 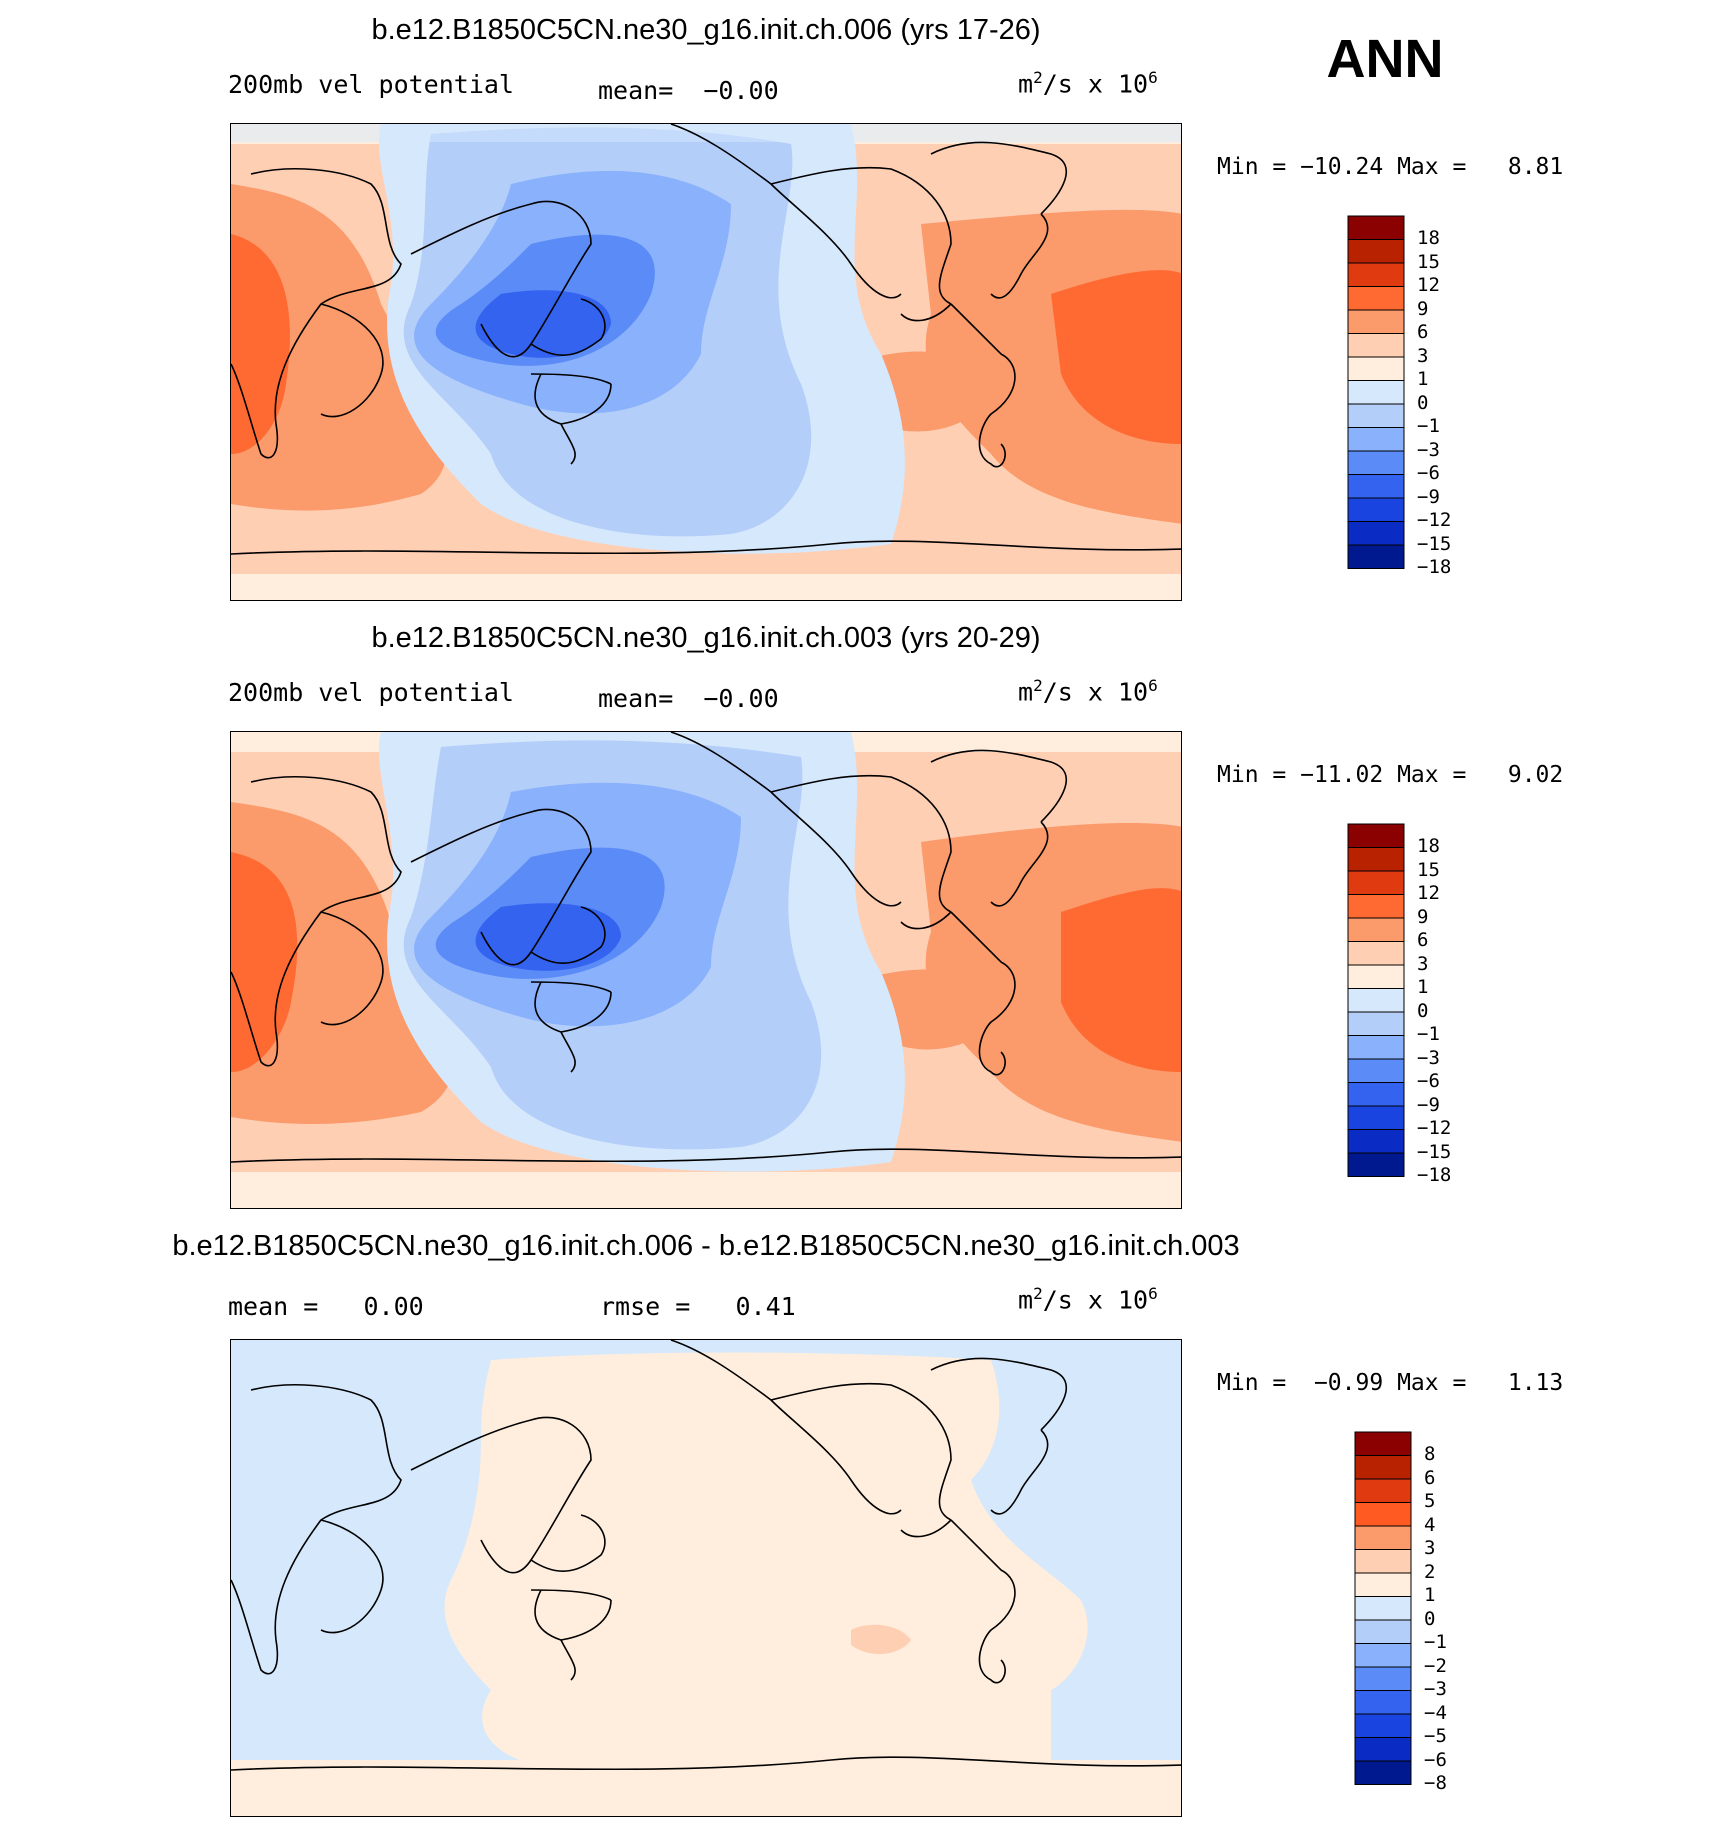 I want to click on panel3-mean: mean = 0.00, so click(x=326, y=1306).